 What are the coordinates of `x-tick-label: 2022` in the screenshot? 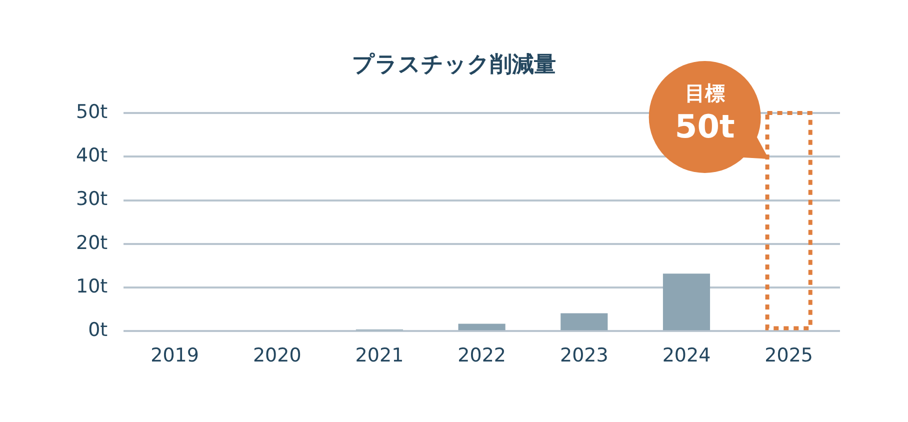 It's located at (482, 355).